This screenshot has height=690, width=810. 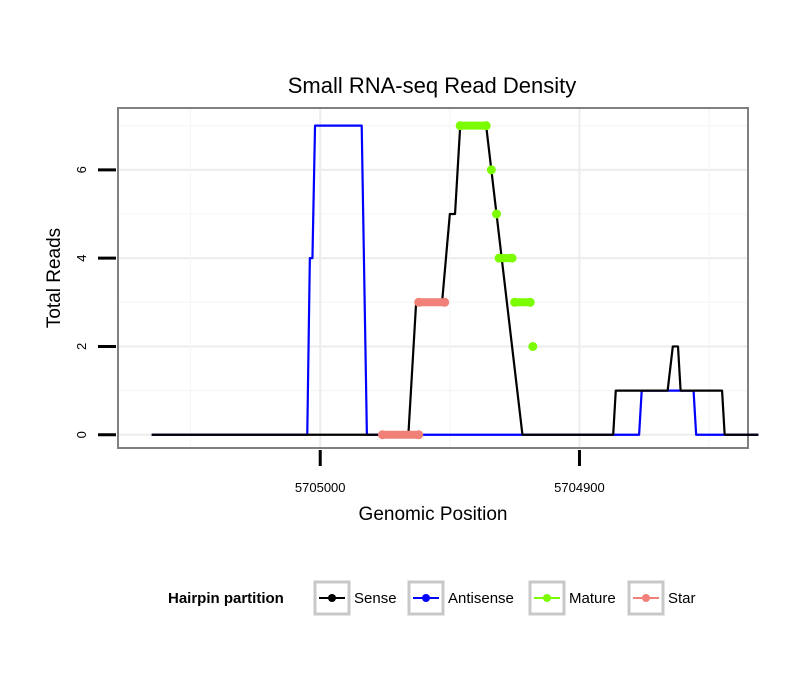 I want to click on series-mature, so click(x=496, y=236).